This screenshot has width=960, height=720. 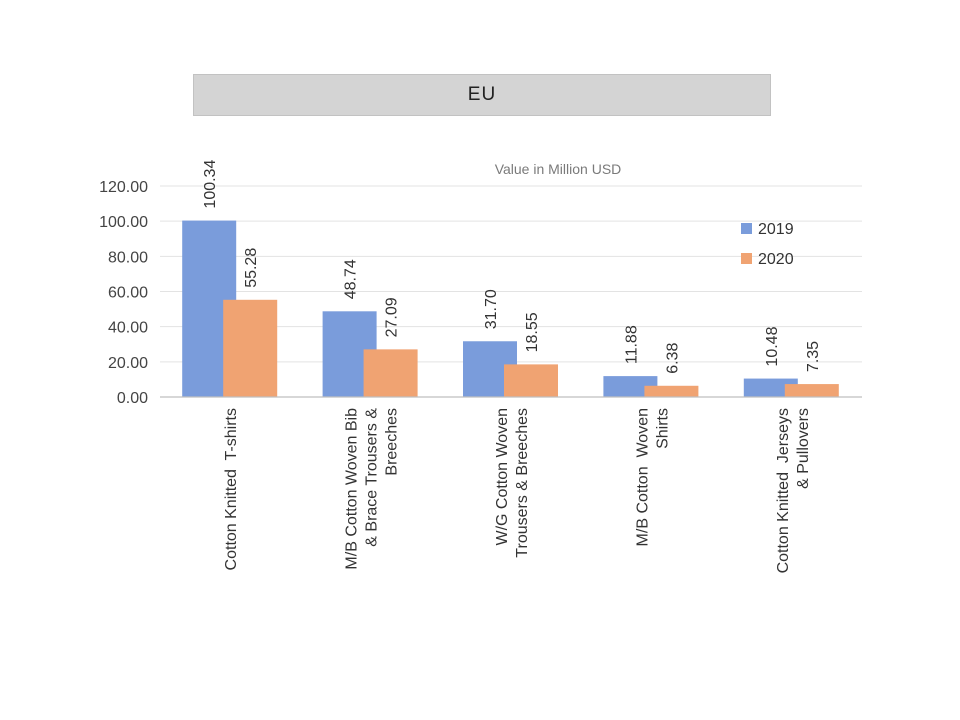 What do you see at coordinates (746, 228) in the screenshot?
I see `legend-swatch-2019` at bounding box center [746, 228].